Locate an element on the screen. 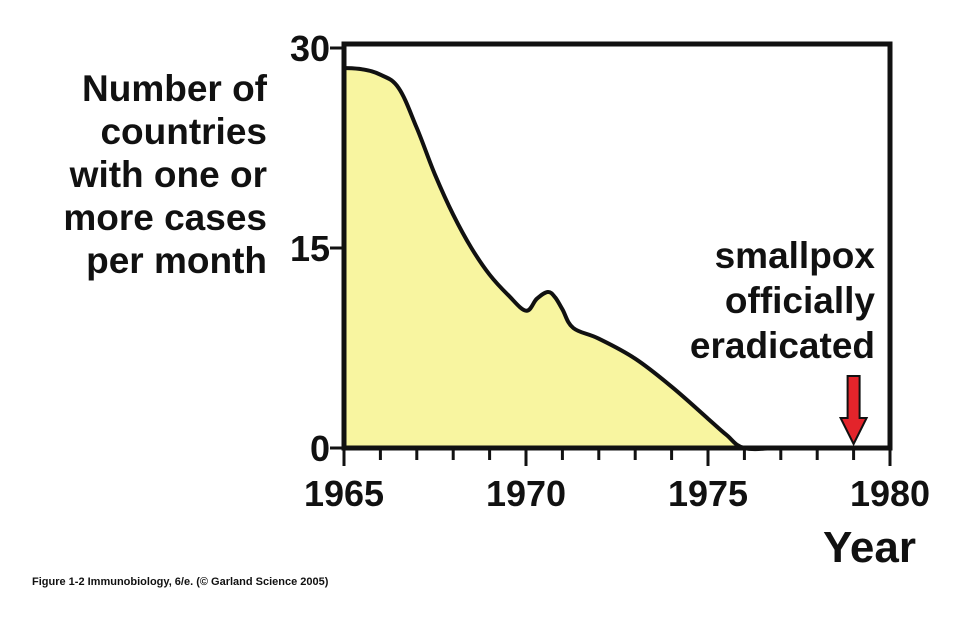 The width and height of the screenshot is (953, 628). annotation-arrow is located at coordinates (853, 411).